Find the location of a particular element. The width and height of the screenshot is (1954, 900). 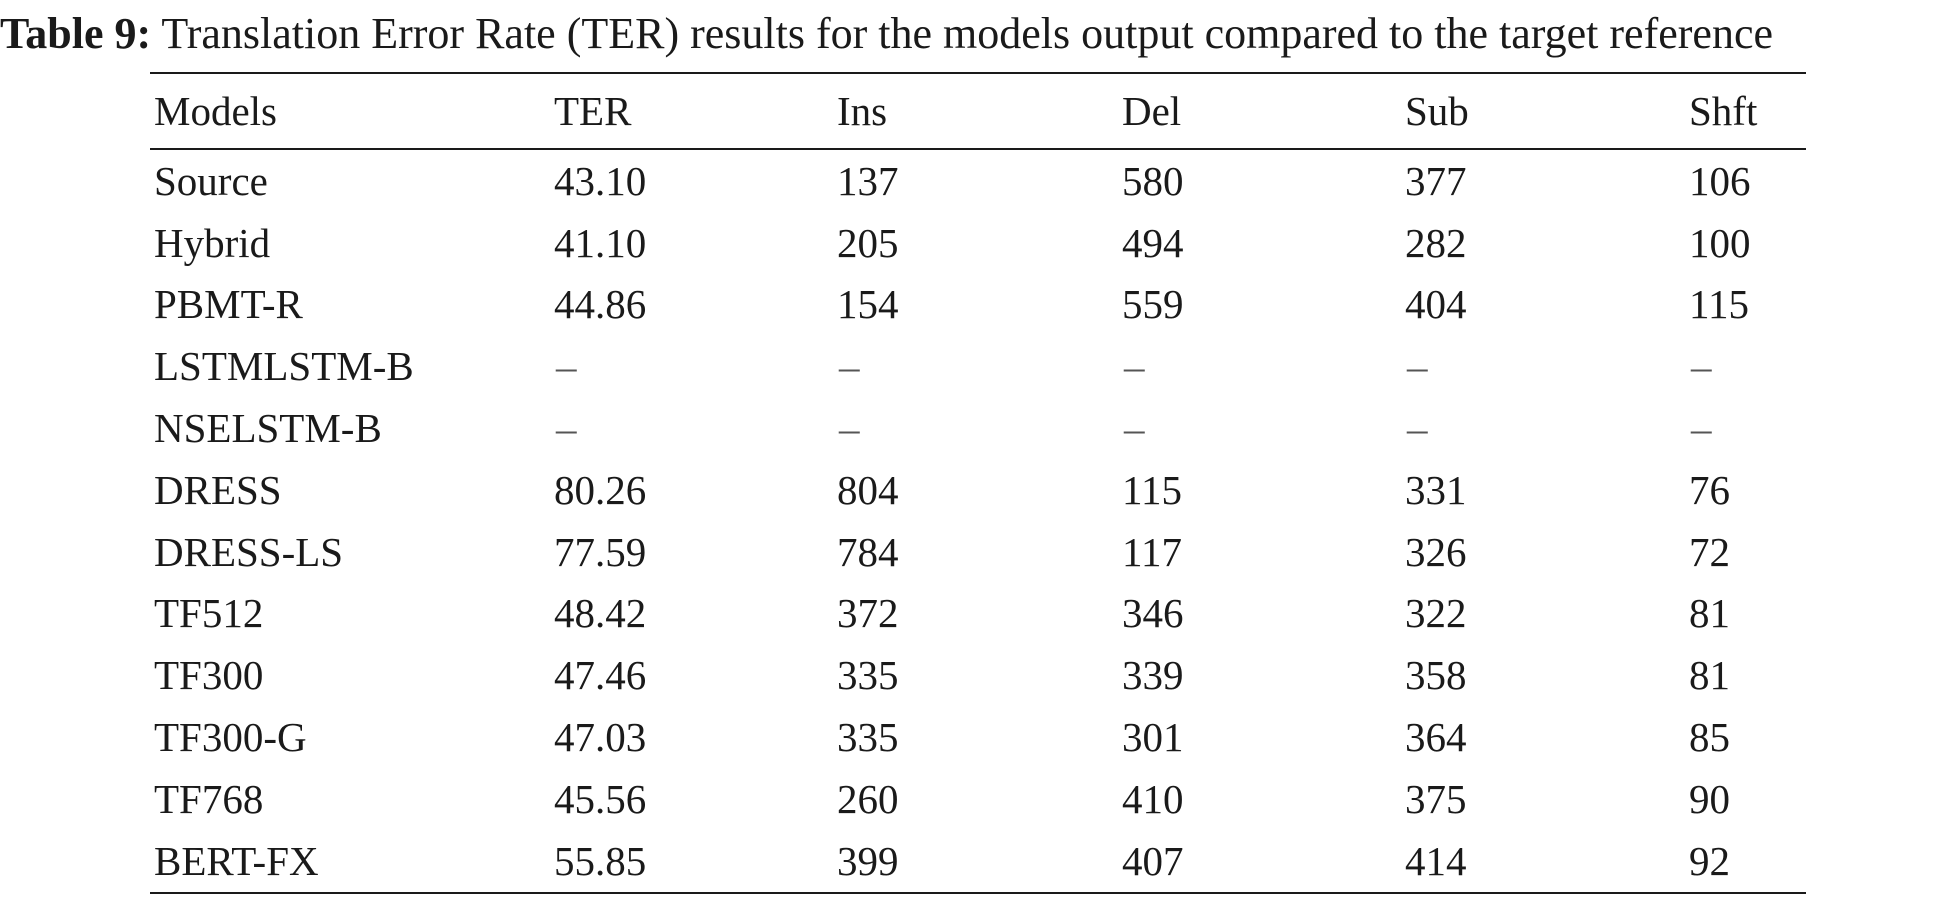

cell-sub: 326 is located at coordinates (1436, 551).